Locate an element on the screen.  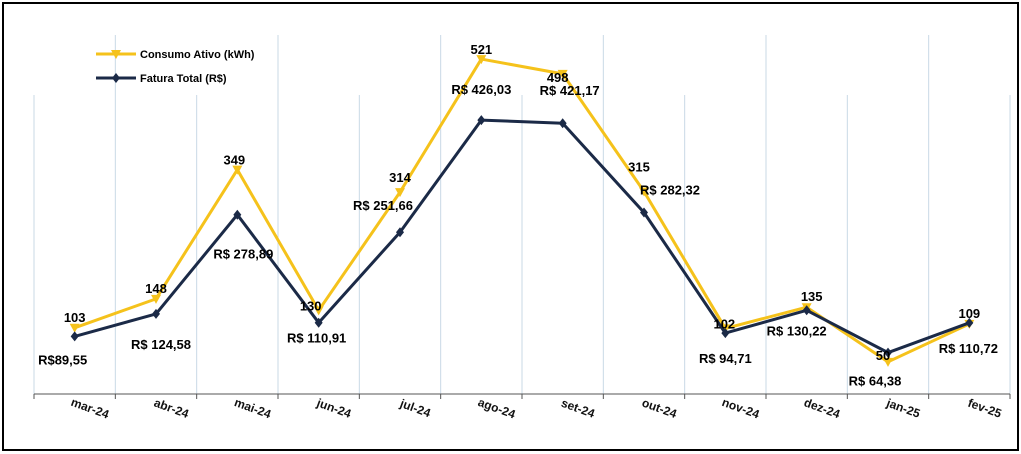
data-label: 315 is located at coordinates (639, 167).